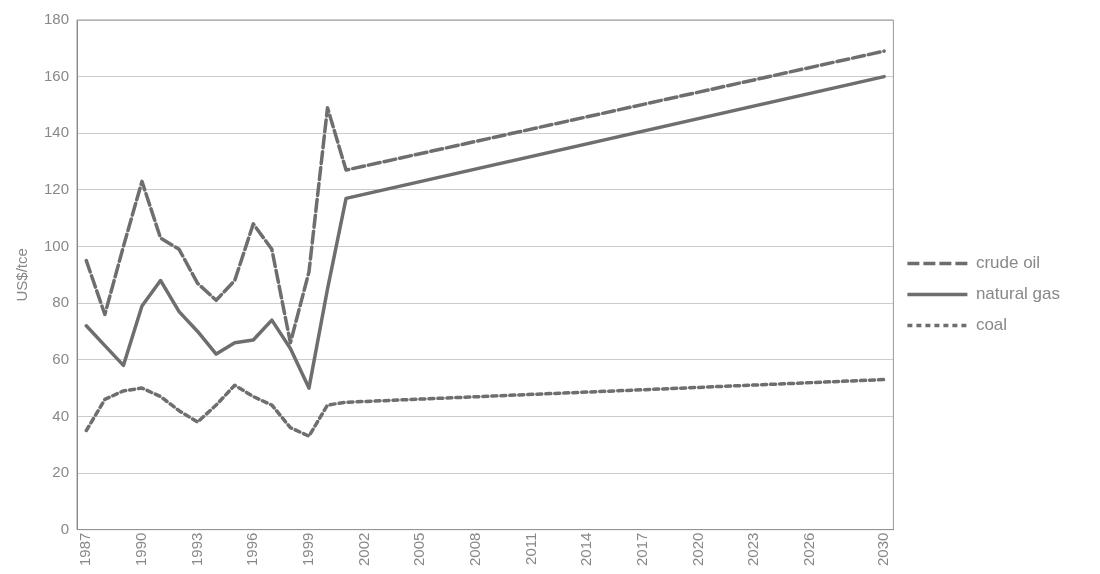 This screenshot has height=574, width=1100. What do you see at coordinates (809, 549) in the screenshot?
I see `x-tick-label: 2026` at bounding box center [809, 549].